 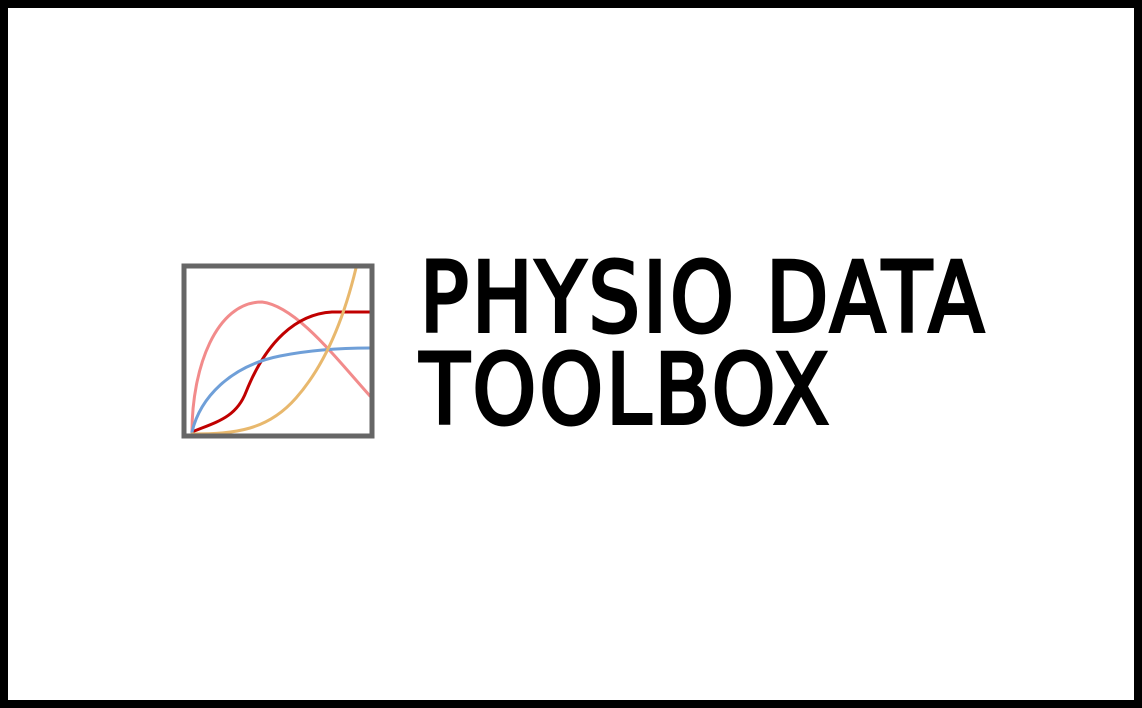 I want to click on title-line-1: PHYSIO DATA, so click(x=703, y=298).